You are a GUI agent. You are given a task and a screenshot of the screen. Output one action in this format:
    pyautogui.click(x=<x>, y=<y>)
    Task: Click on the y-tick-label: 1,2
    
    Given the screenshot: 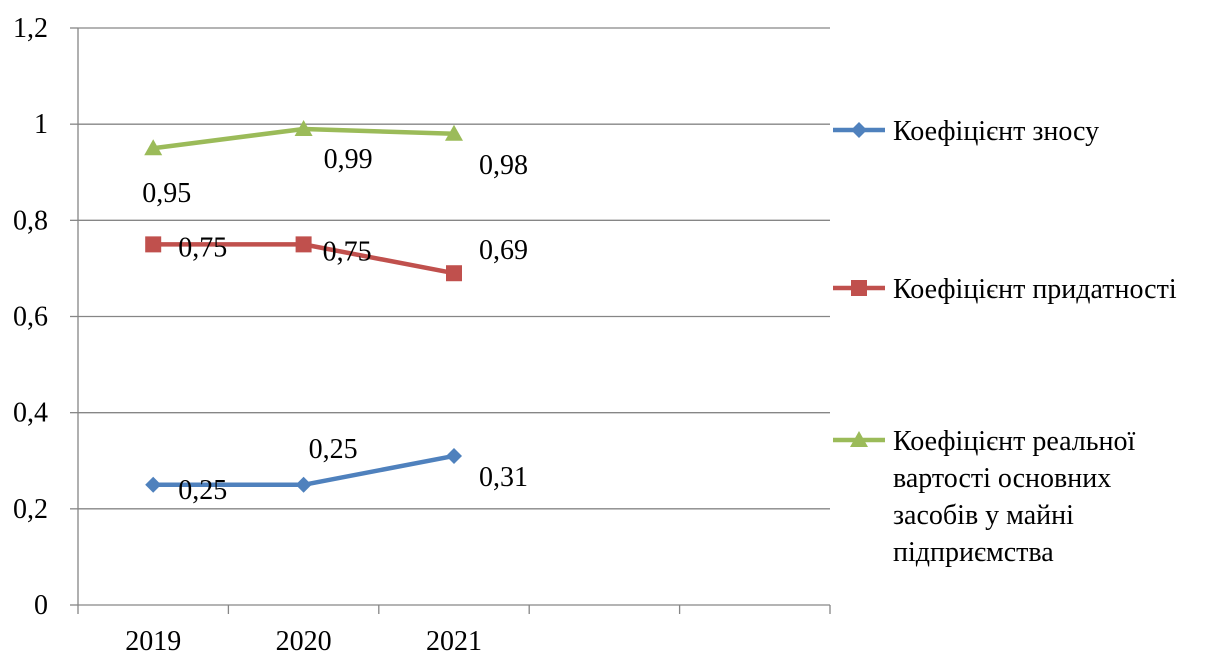 What is the action you would take?
    pyautogui.click(x=30, y=28)
    